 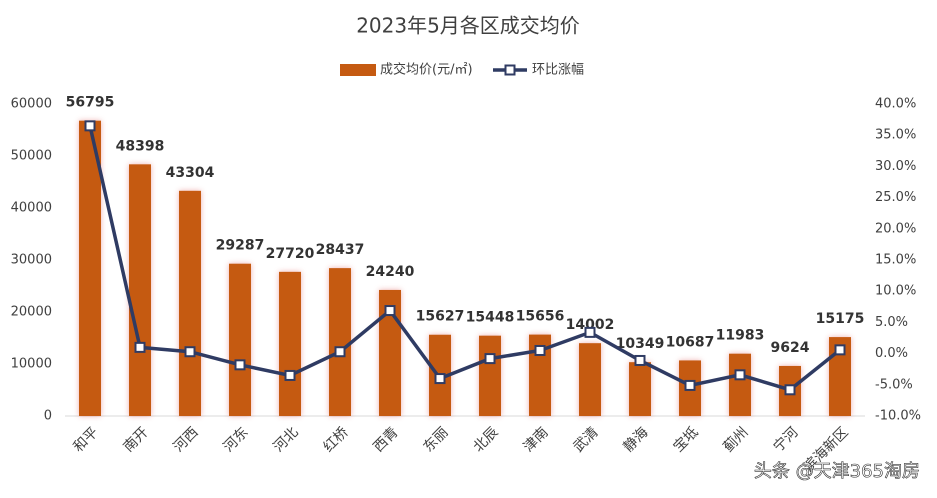 What do you see at coordinates (895, 228) in the screenshot?
I see `y2-tick-label: 20.0%` at bounding box center [895, 228].